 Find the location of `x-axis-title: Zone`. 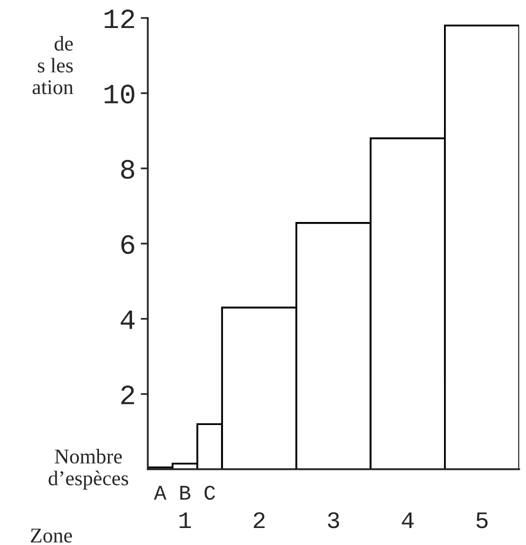

x-axis-title: Zone is located at coordinates (51, 535).